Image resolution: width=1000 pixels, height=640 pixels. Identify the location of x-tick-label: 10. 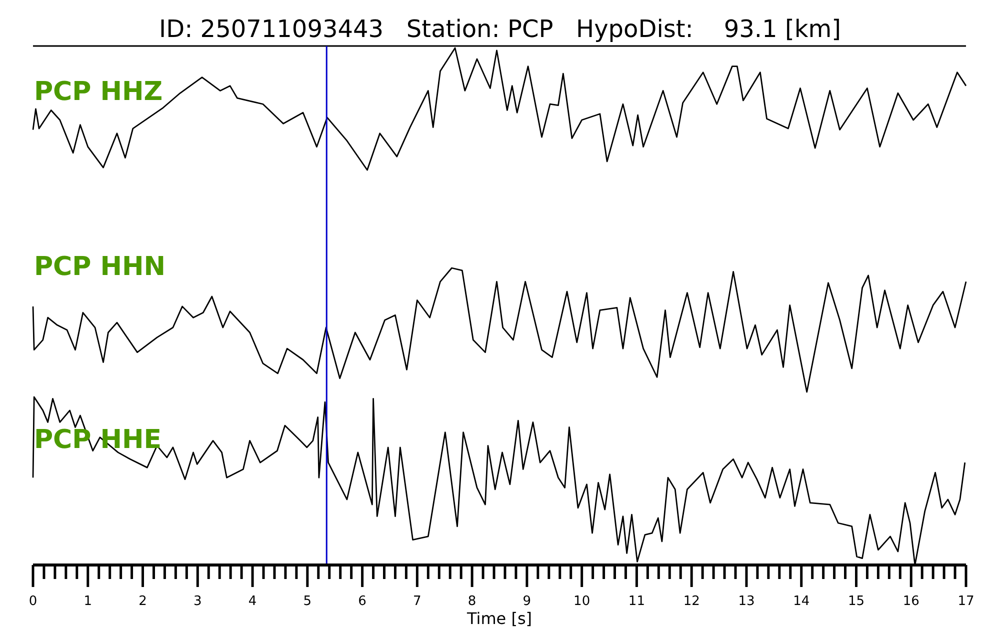
(582, 601).